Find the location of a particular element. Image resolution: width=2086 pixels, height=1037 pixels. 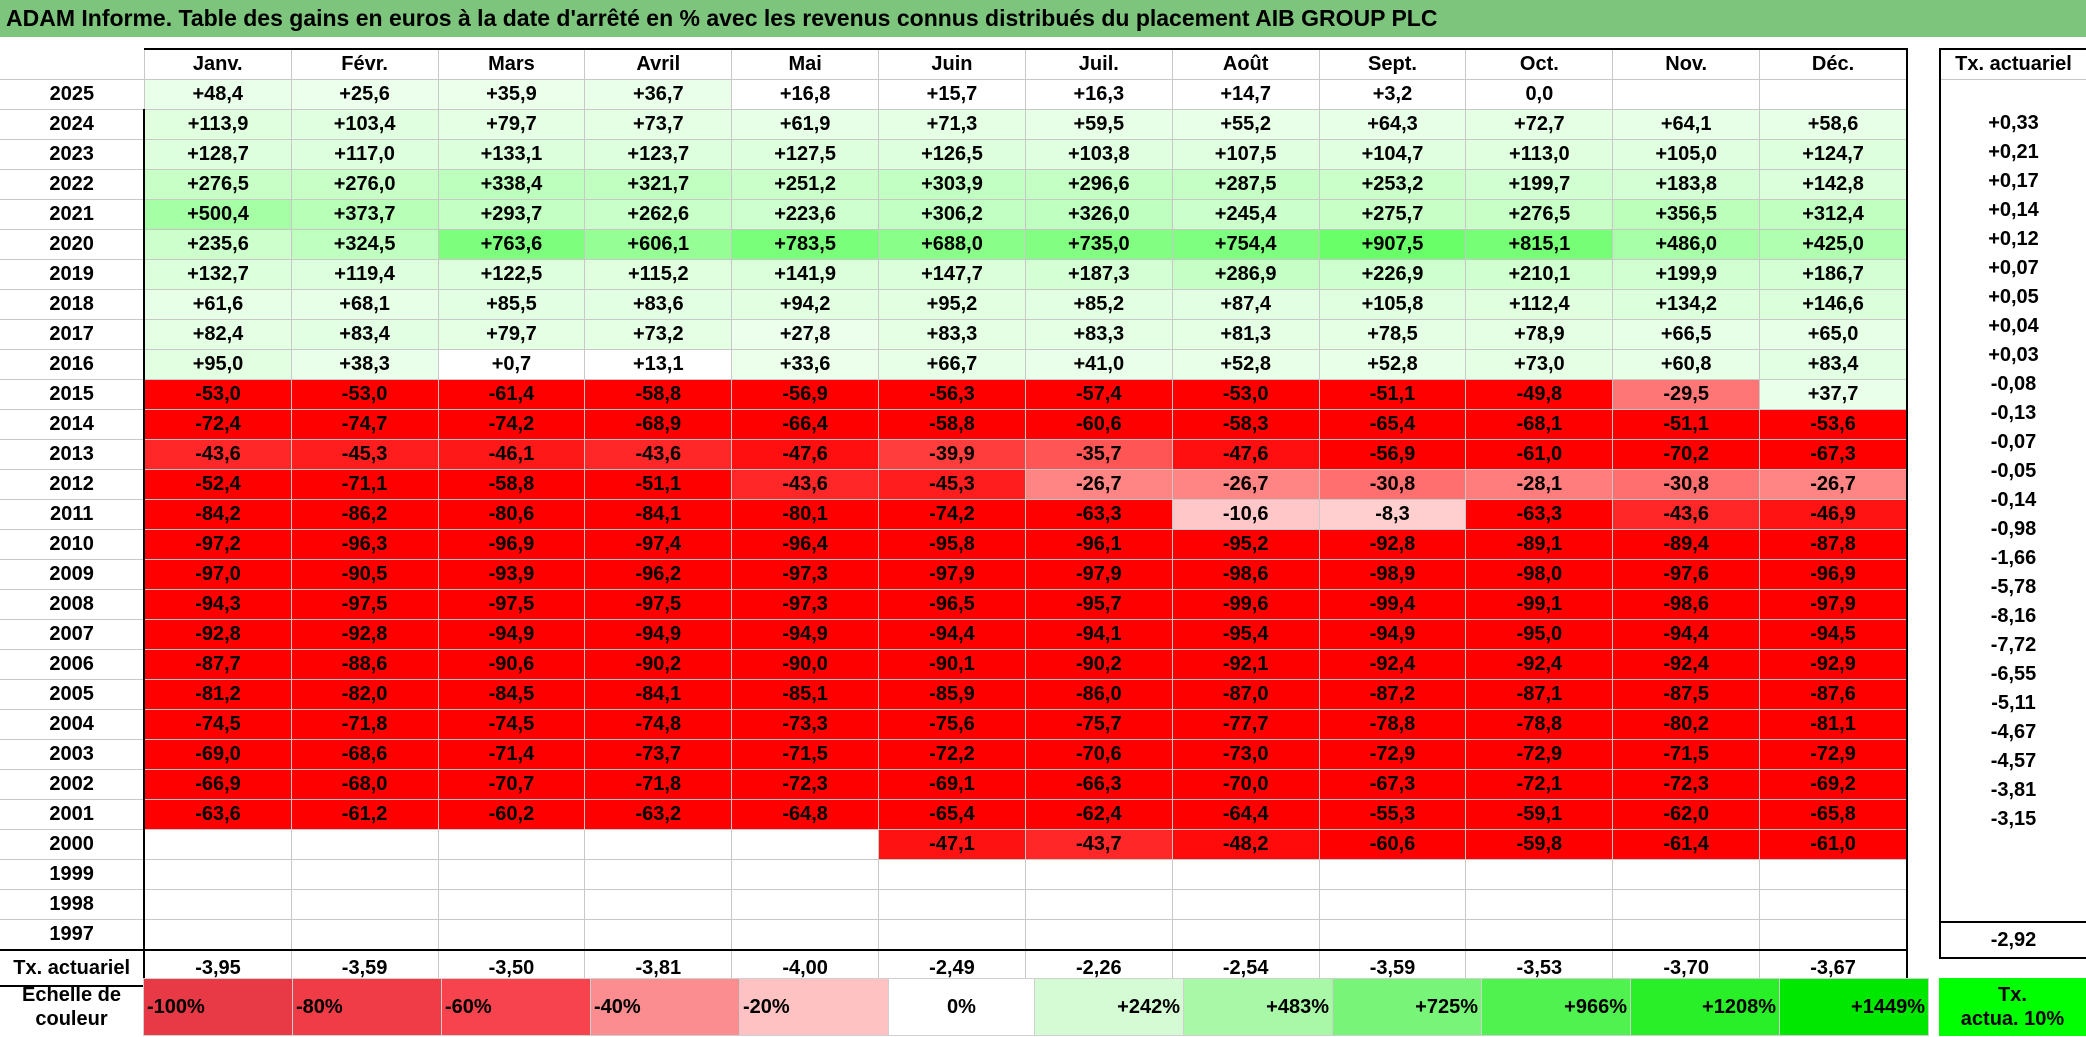

year-label: 2006 is located at coordinates (72, 664).